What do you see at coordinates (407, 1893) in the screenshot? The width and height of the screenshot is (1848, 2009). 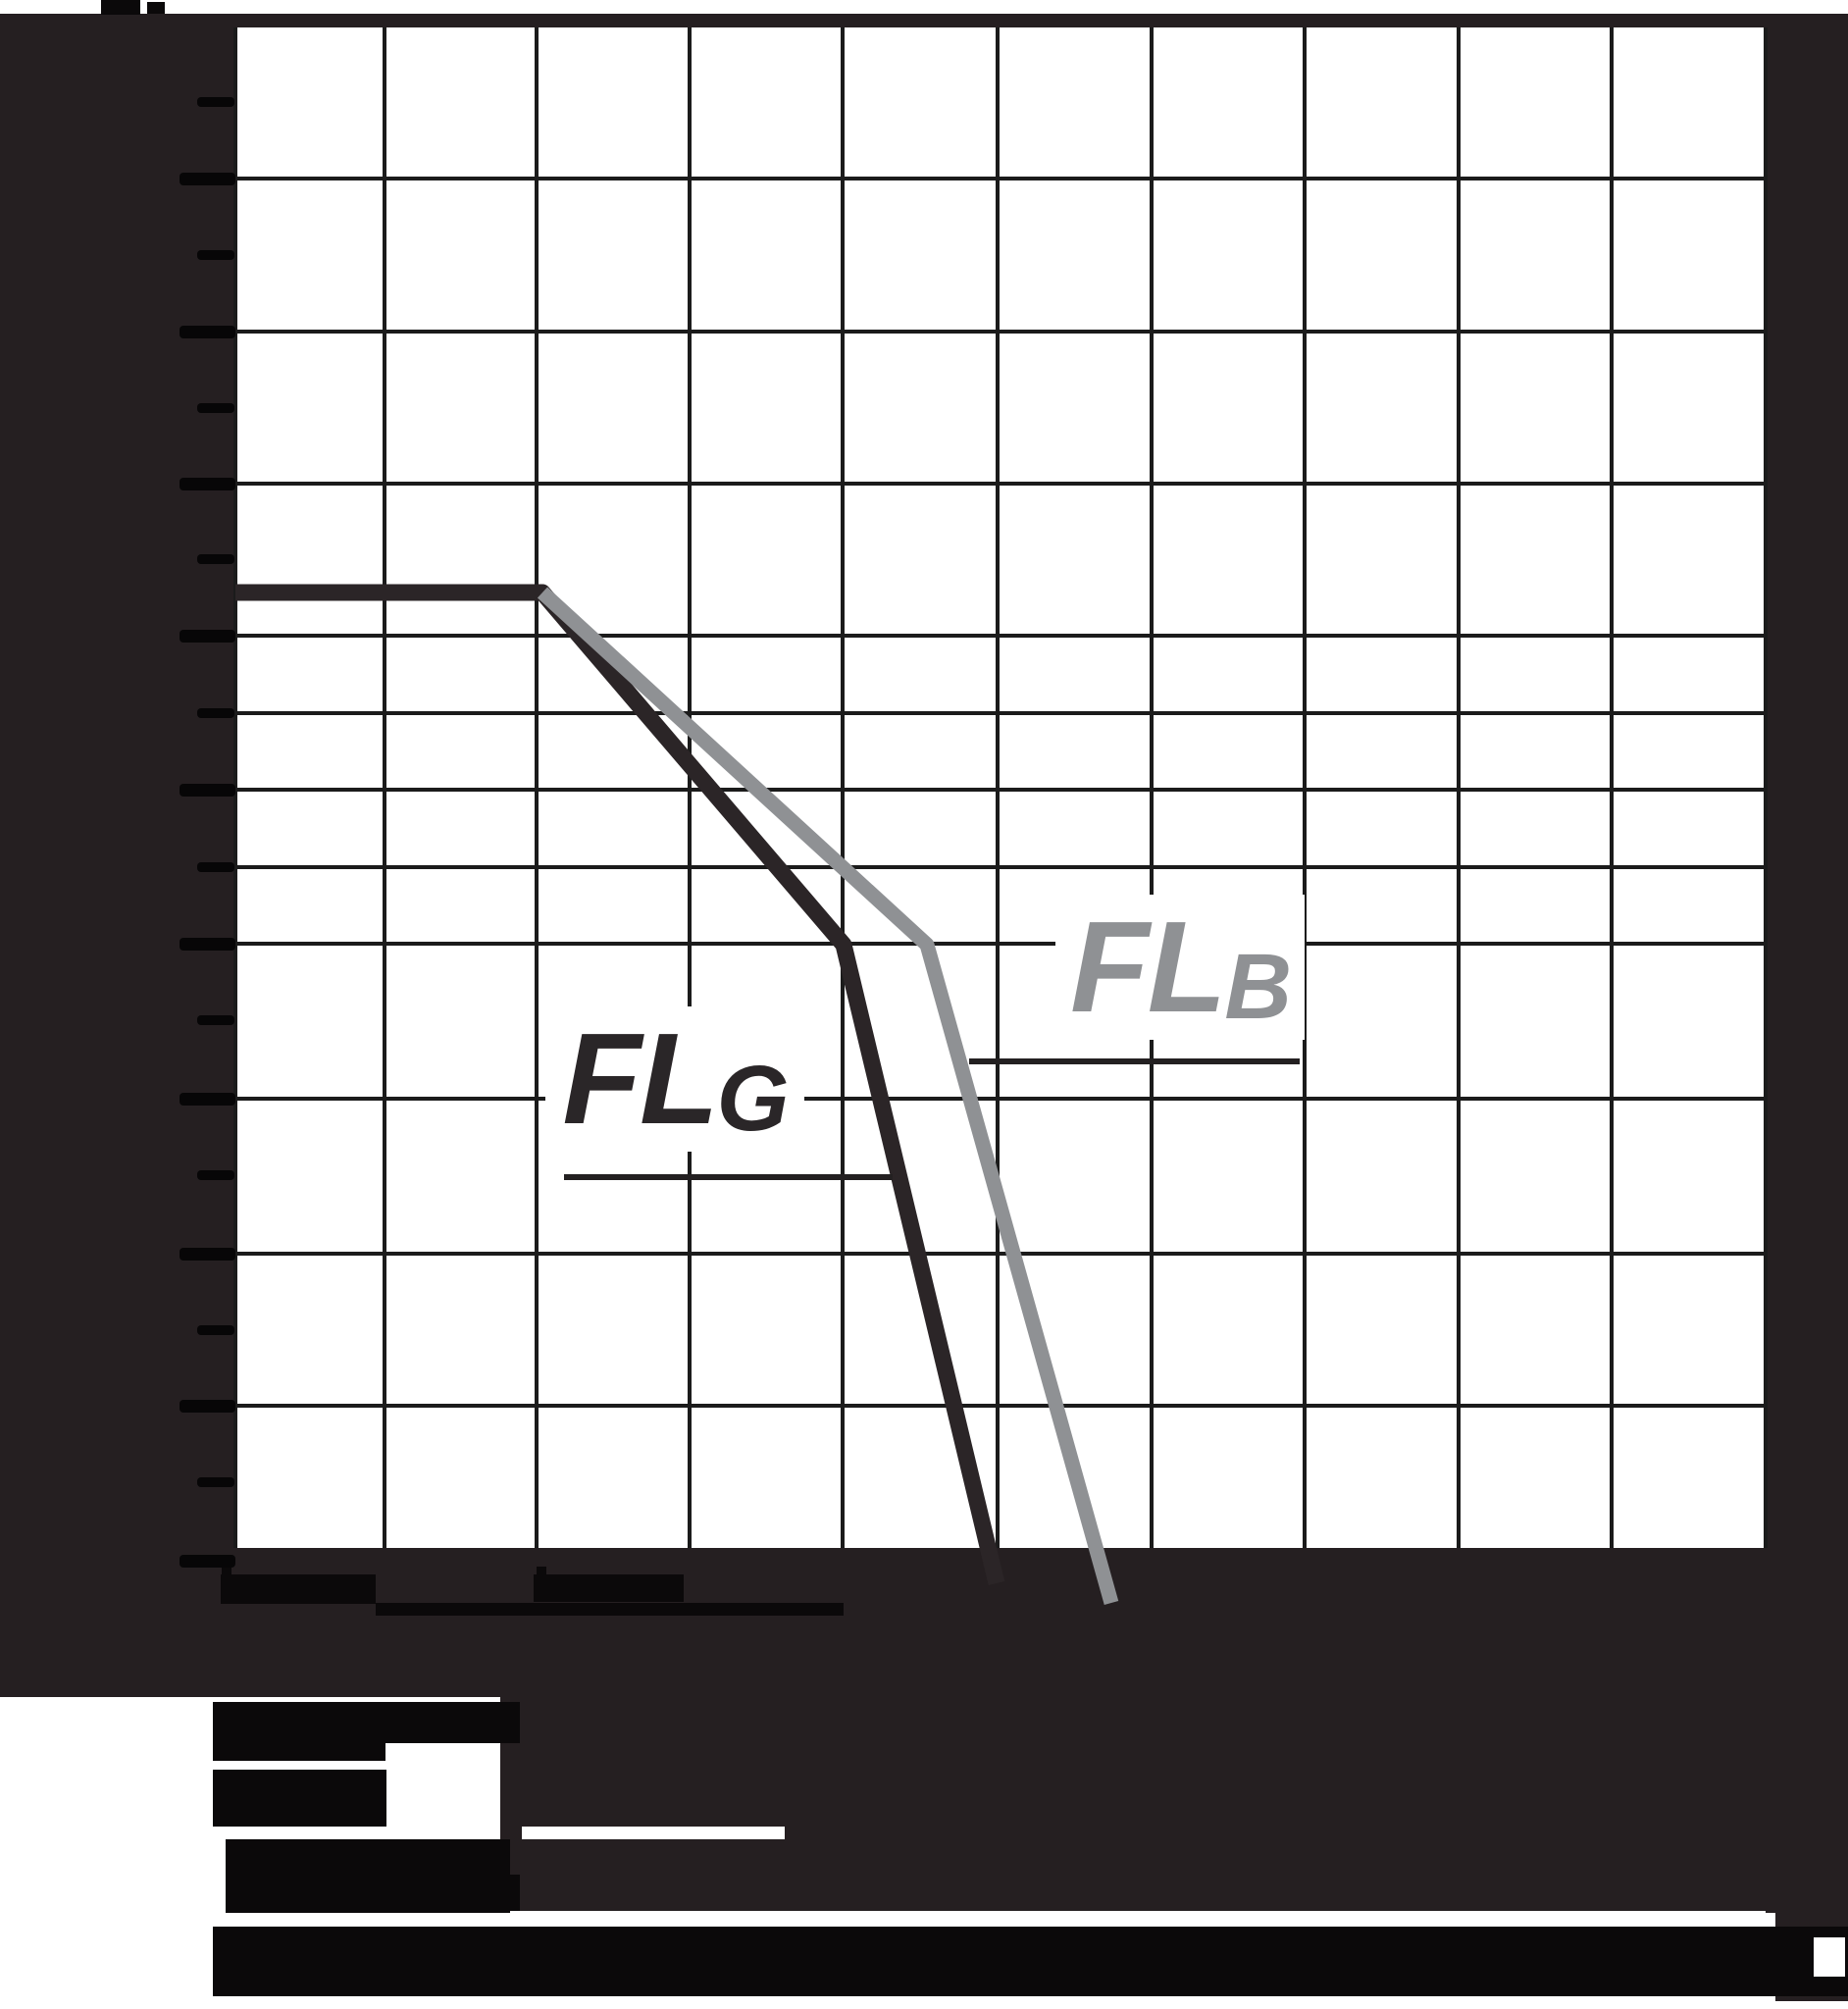 I see `redaction-legend-bar-3-bridge` at bounding box center [407, 1893].